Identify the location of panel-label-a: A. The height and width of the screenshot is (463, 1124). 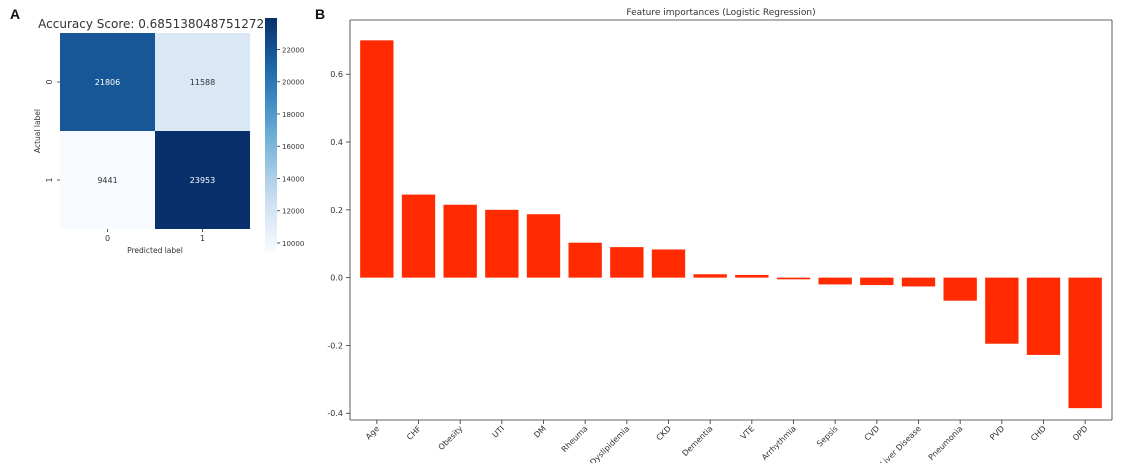
(15, 14).